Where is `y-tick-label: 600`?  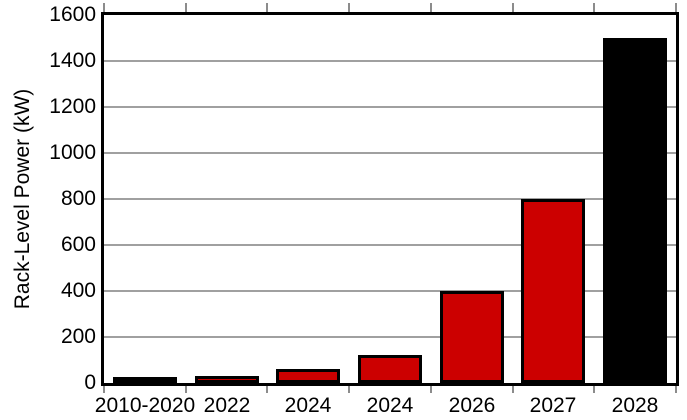 y-tick-label: 600 is located at coordinates (78, 244).